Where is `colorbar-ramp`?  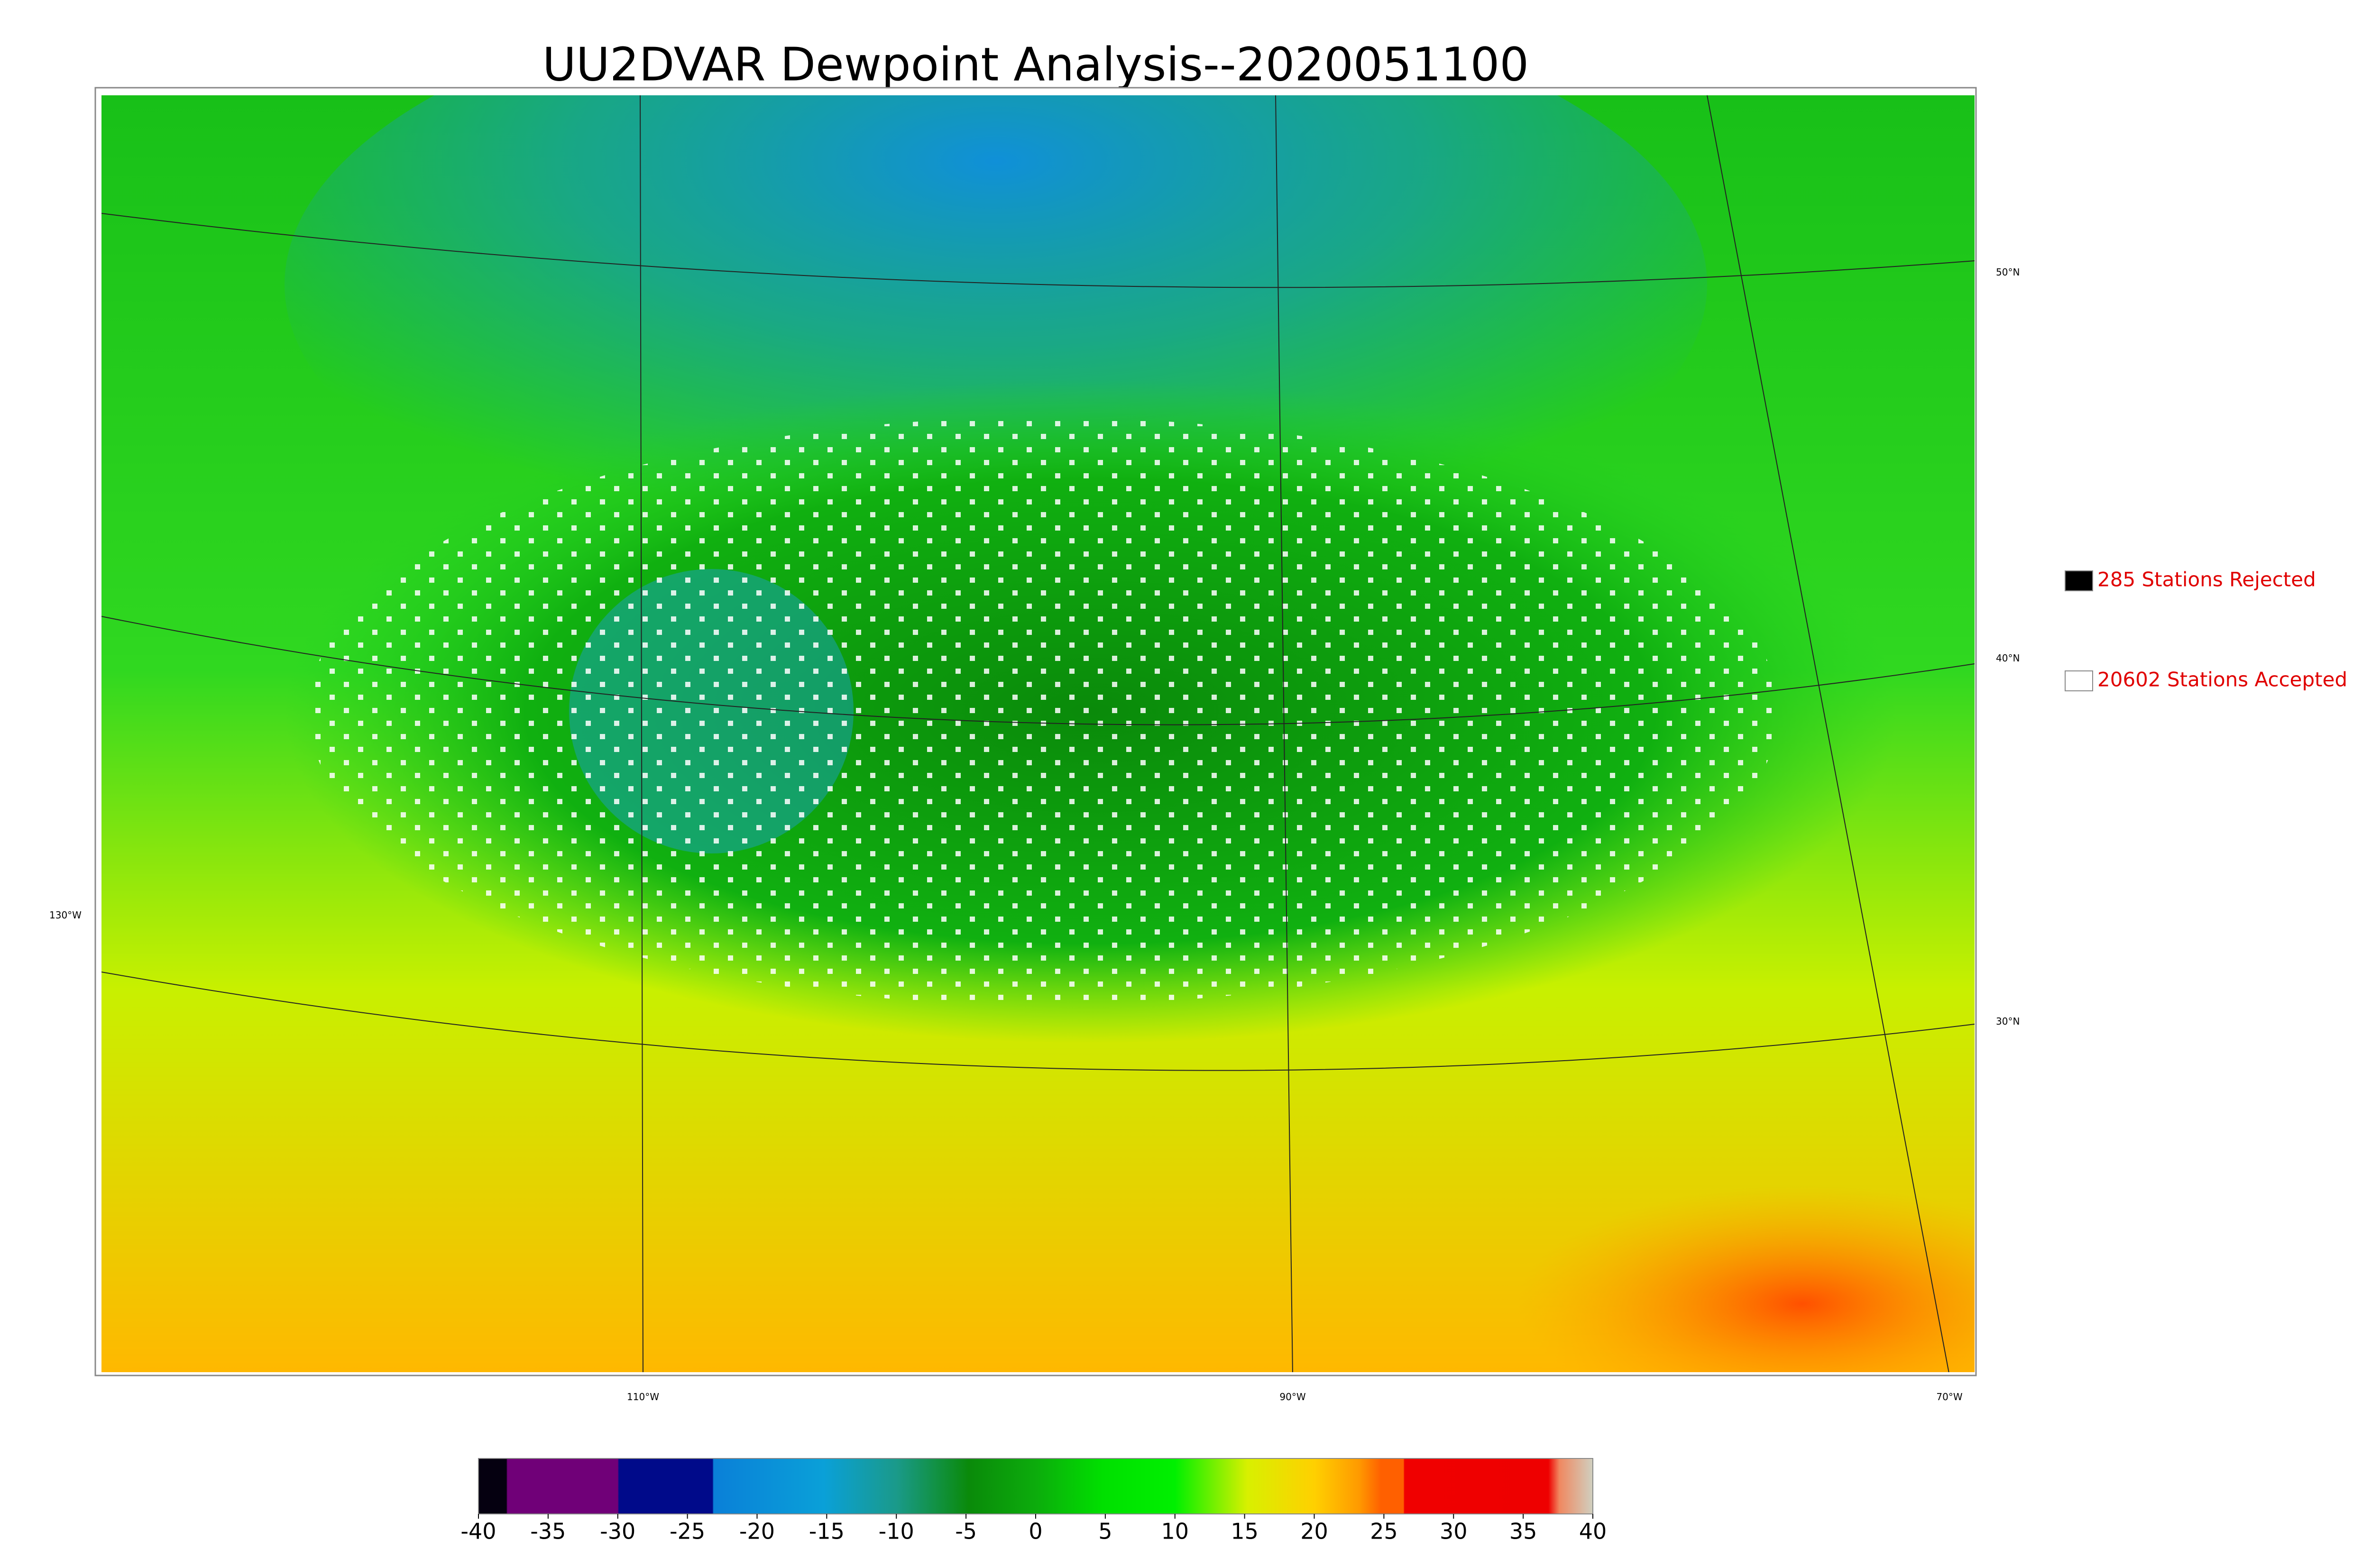 colorbar-ramp is located at coordinates (1035, 1486).